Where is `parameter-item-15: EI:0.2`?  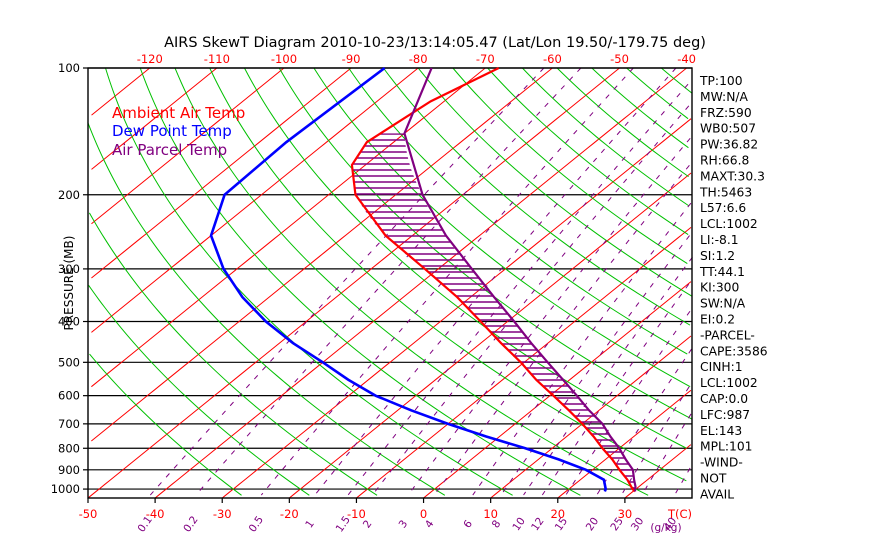
parameter-item-15: EI:0.2 is located at coordinates (717, 320).